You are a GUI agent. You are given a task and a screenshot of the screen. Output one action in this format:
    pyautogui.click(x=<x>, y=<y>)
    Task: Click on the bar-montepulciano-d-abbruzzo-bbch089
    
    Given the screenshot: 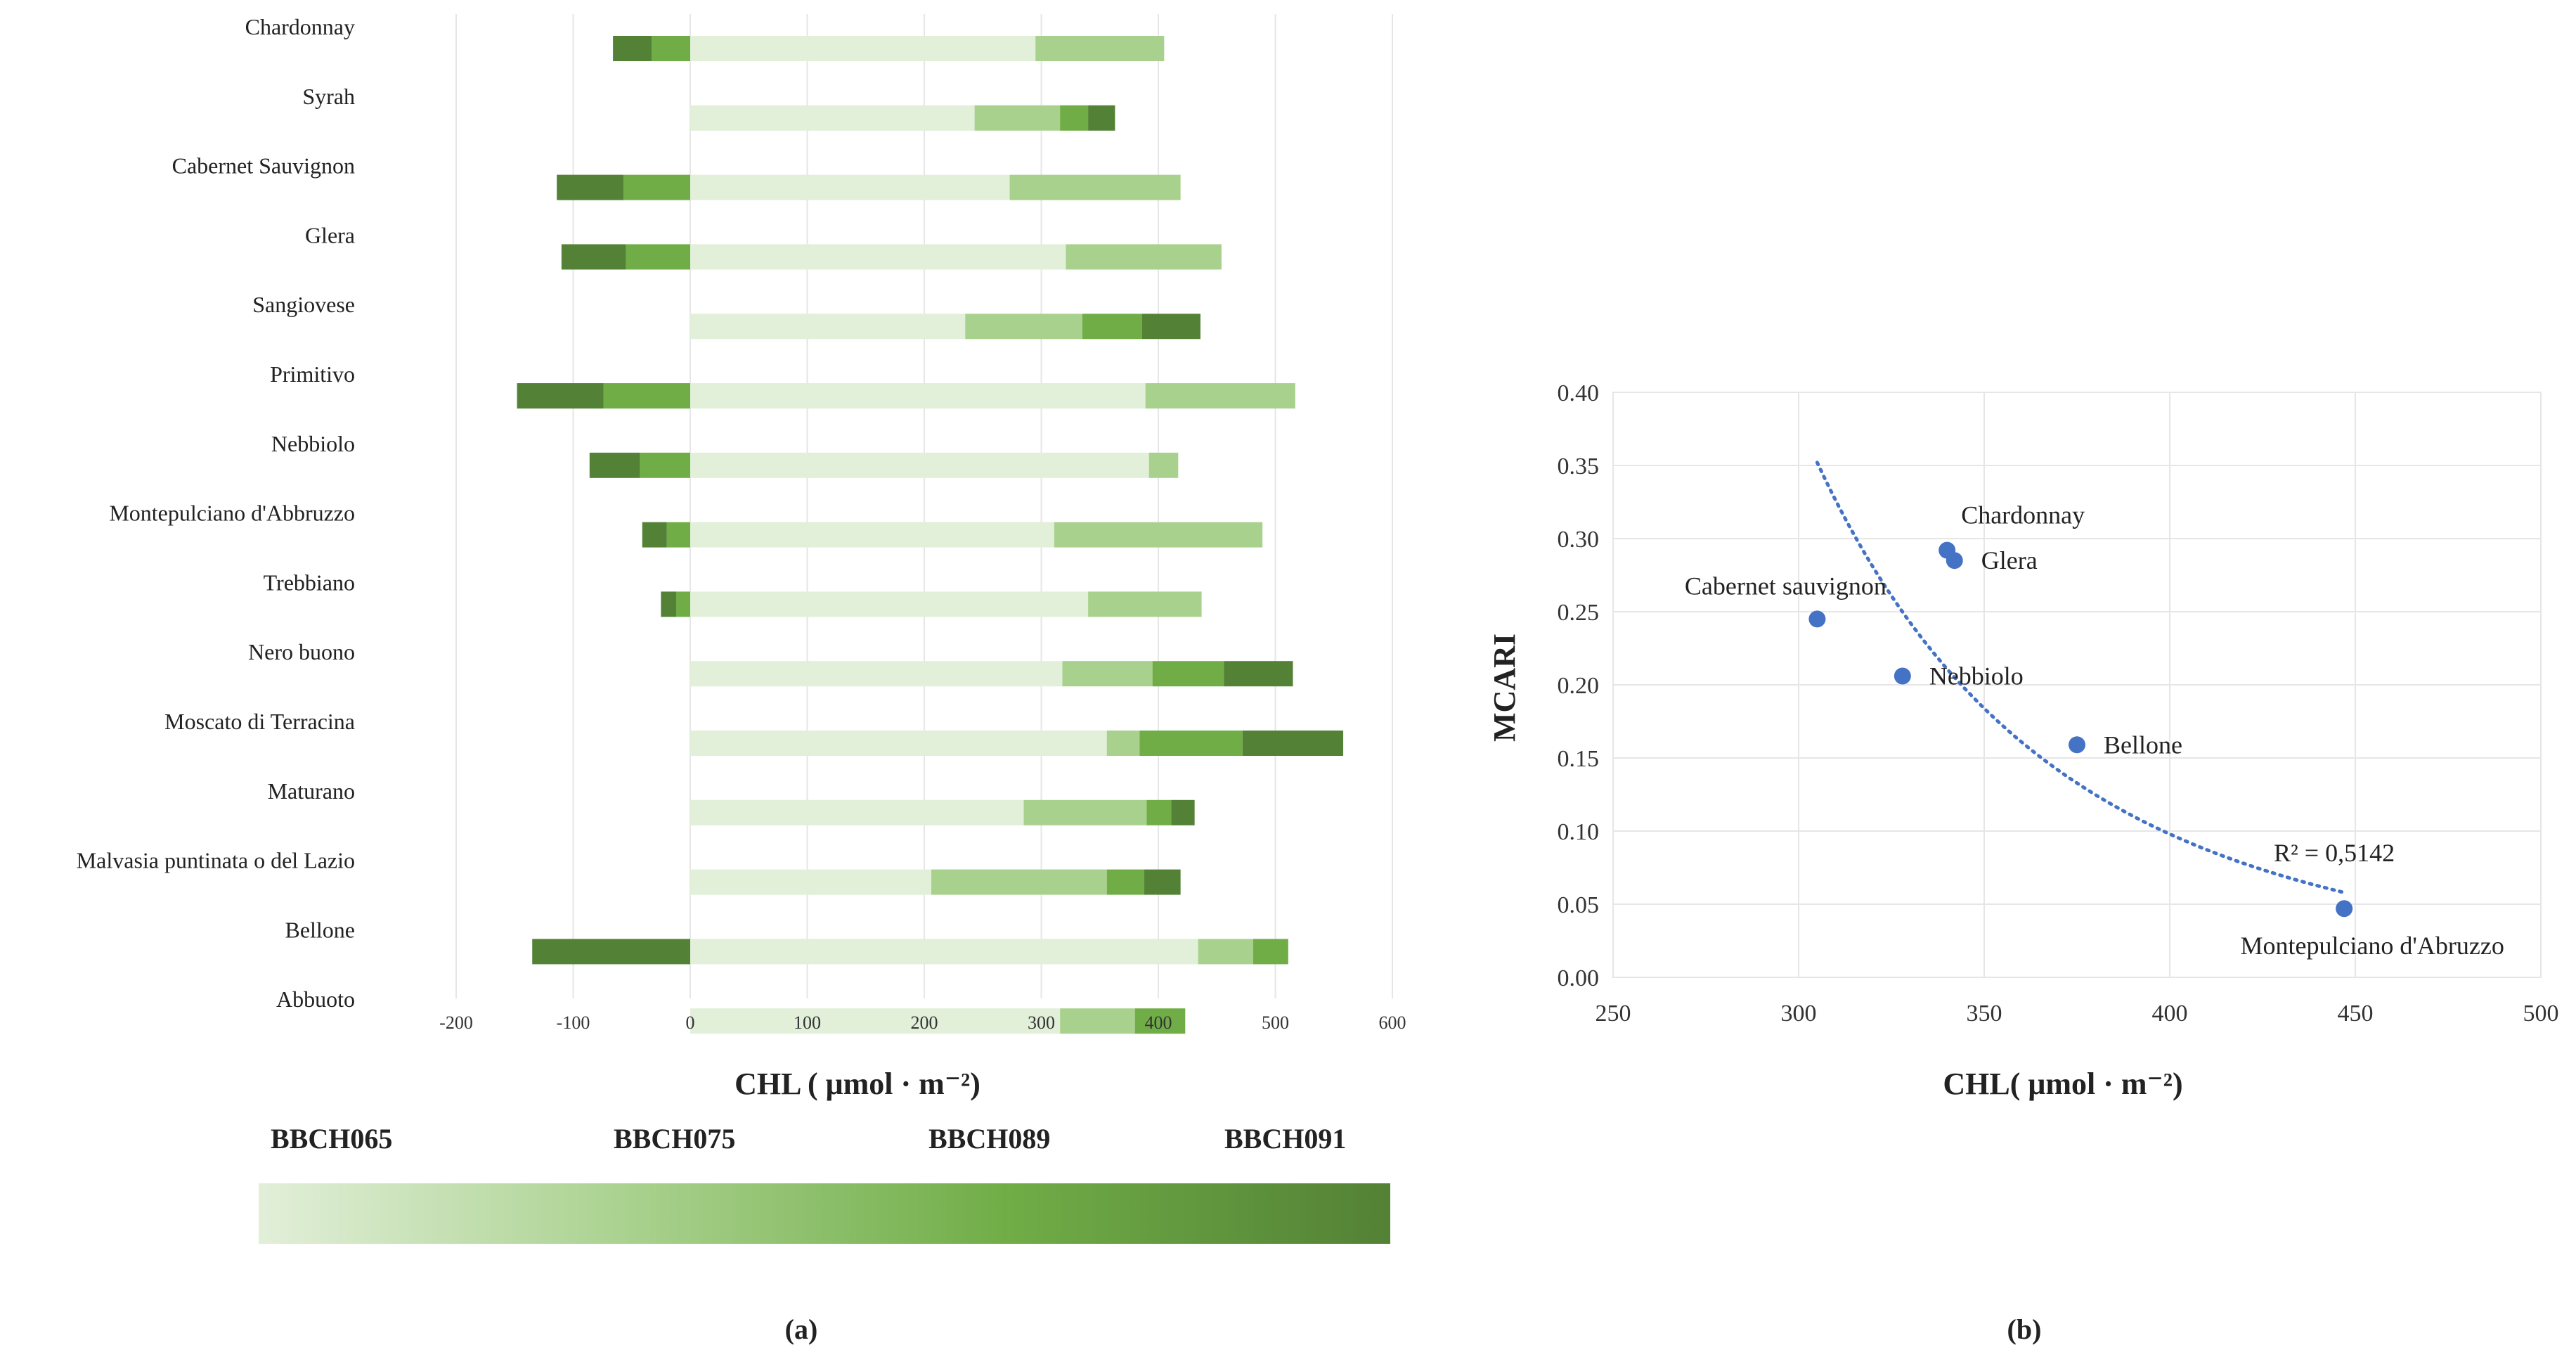 What is the action you would take?
    pyautogui.click(x=678, y=535)
    